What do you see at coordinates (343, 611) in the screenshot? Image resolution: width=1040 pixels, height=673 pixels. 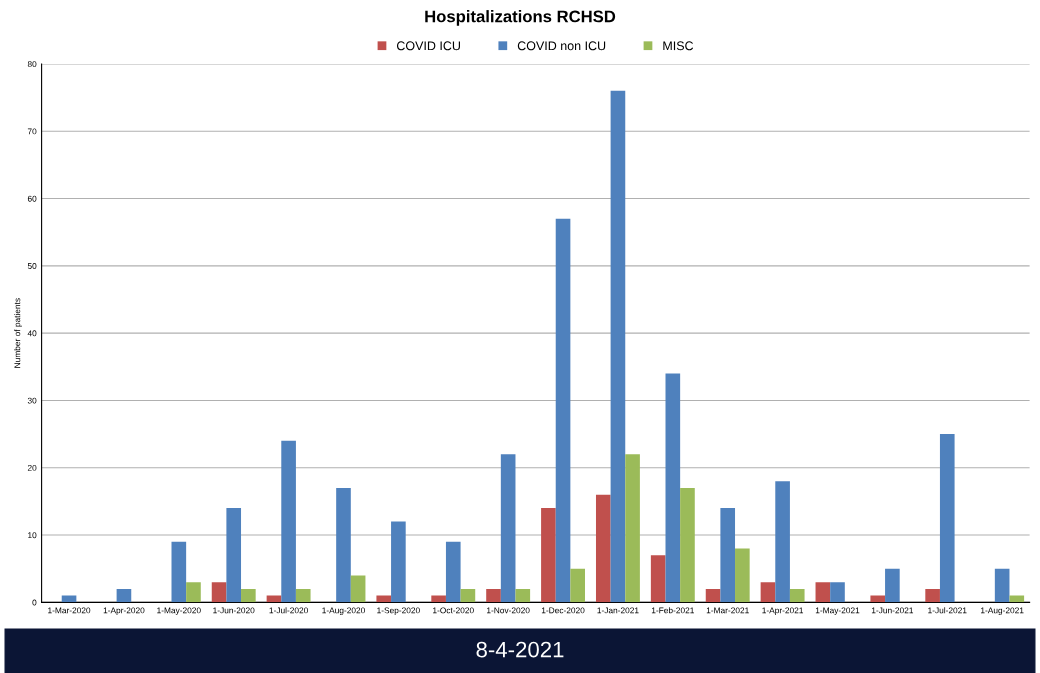 I see `x-tick-label: 1-Aug-2020` at bounding box center [343, 611].